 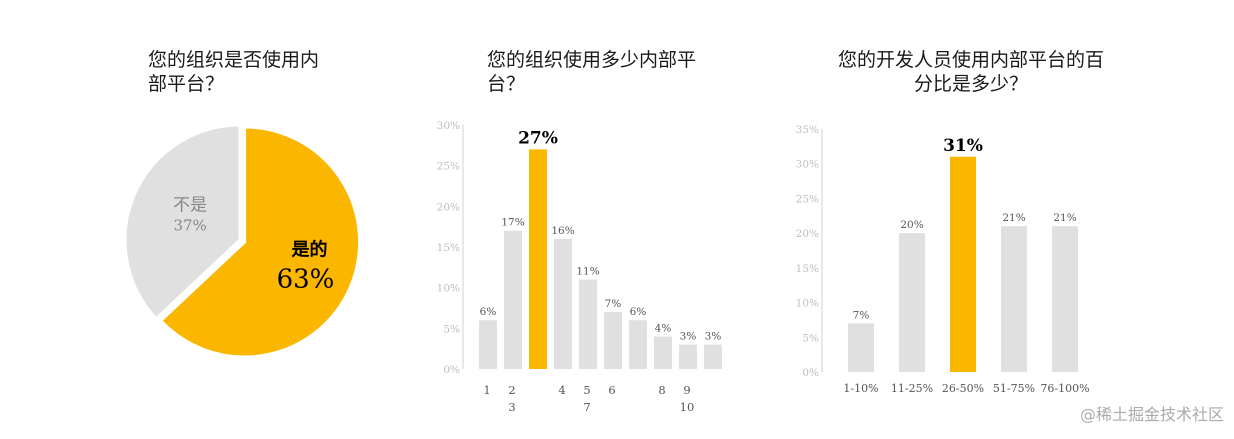 What do you see at coordinates (611, 390) in the screenshot?
I see `x-tick-label: 6` at bounding box center [611, 390].